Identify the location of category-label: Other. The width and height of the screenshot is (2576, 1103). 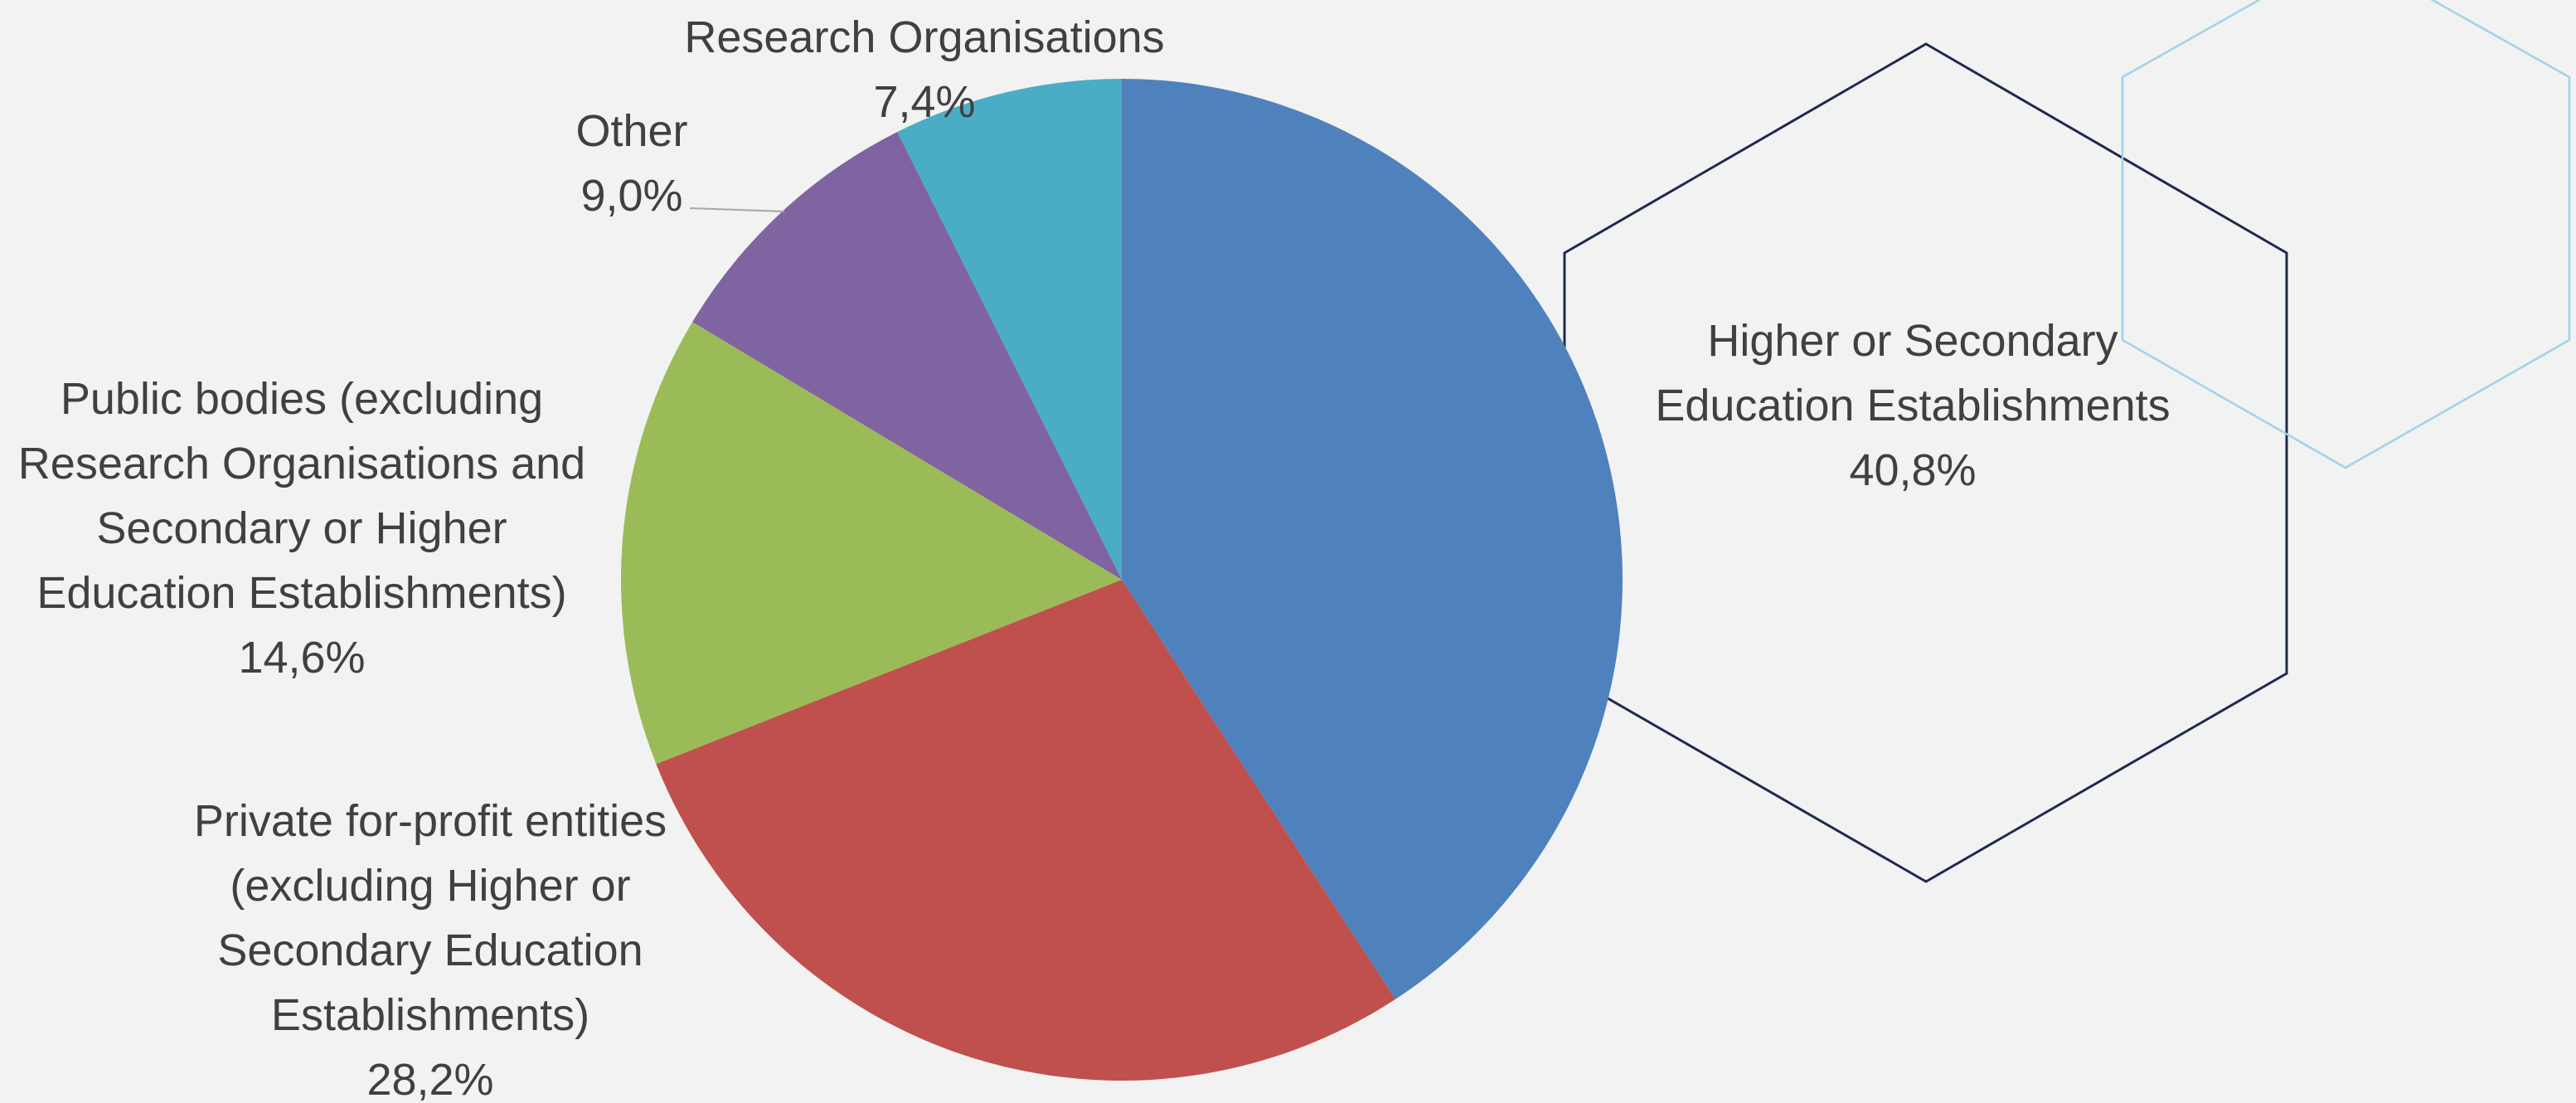
(631, 131).